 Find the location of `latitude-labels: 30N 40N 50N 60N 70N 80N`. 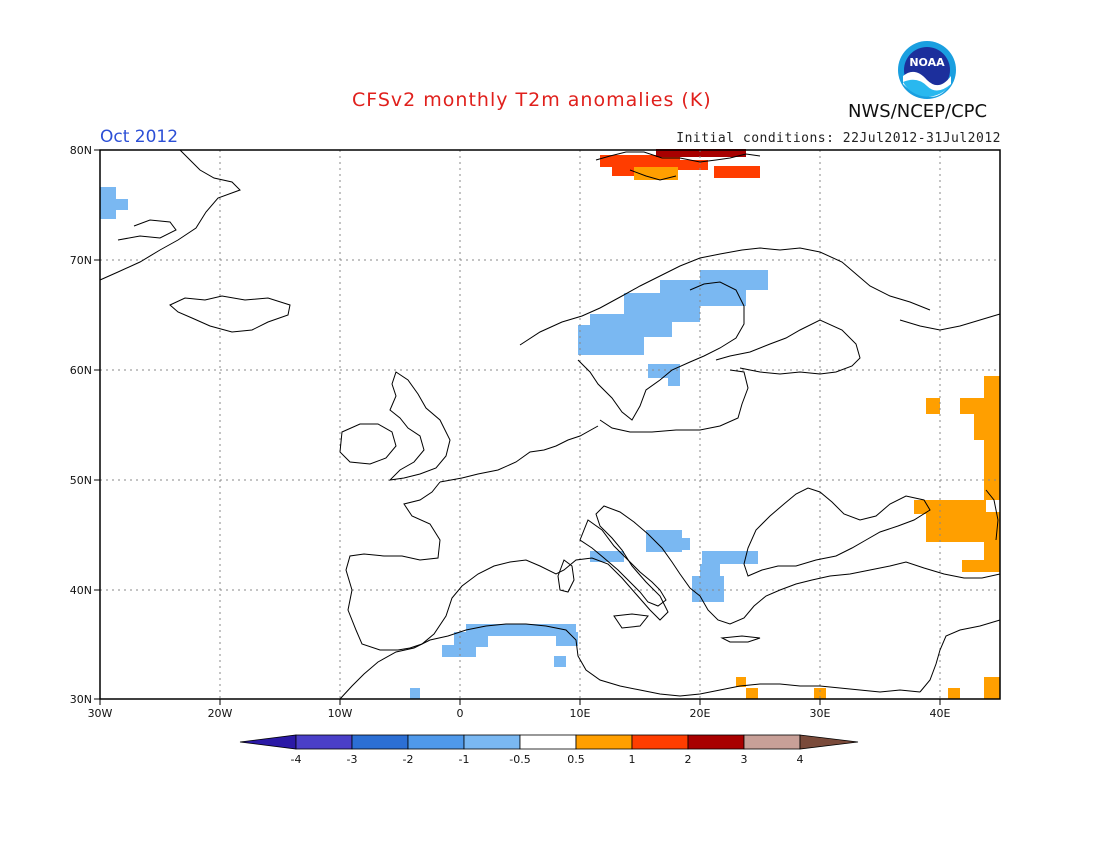

latitude-labels: 30N 40N 50N 60N 70N 80N is located at coordinates (81, 425).